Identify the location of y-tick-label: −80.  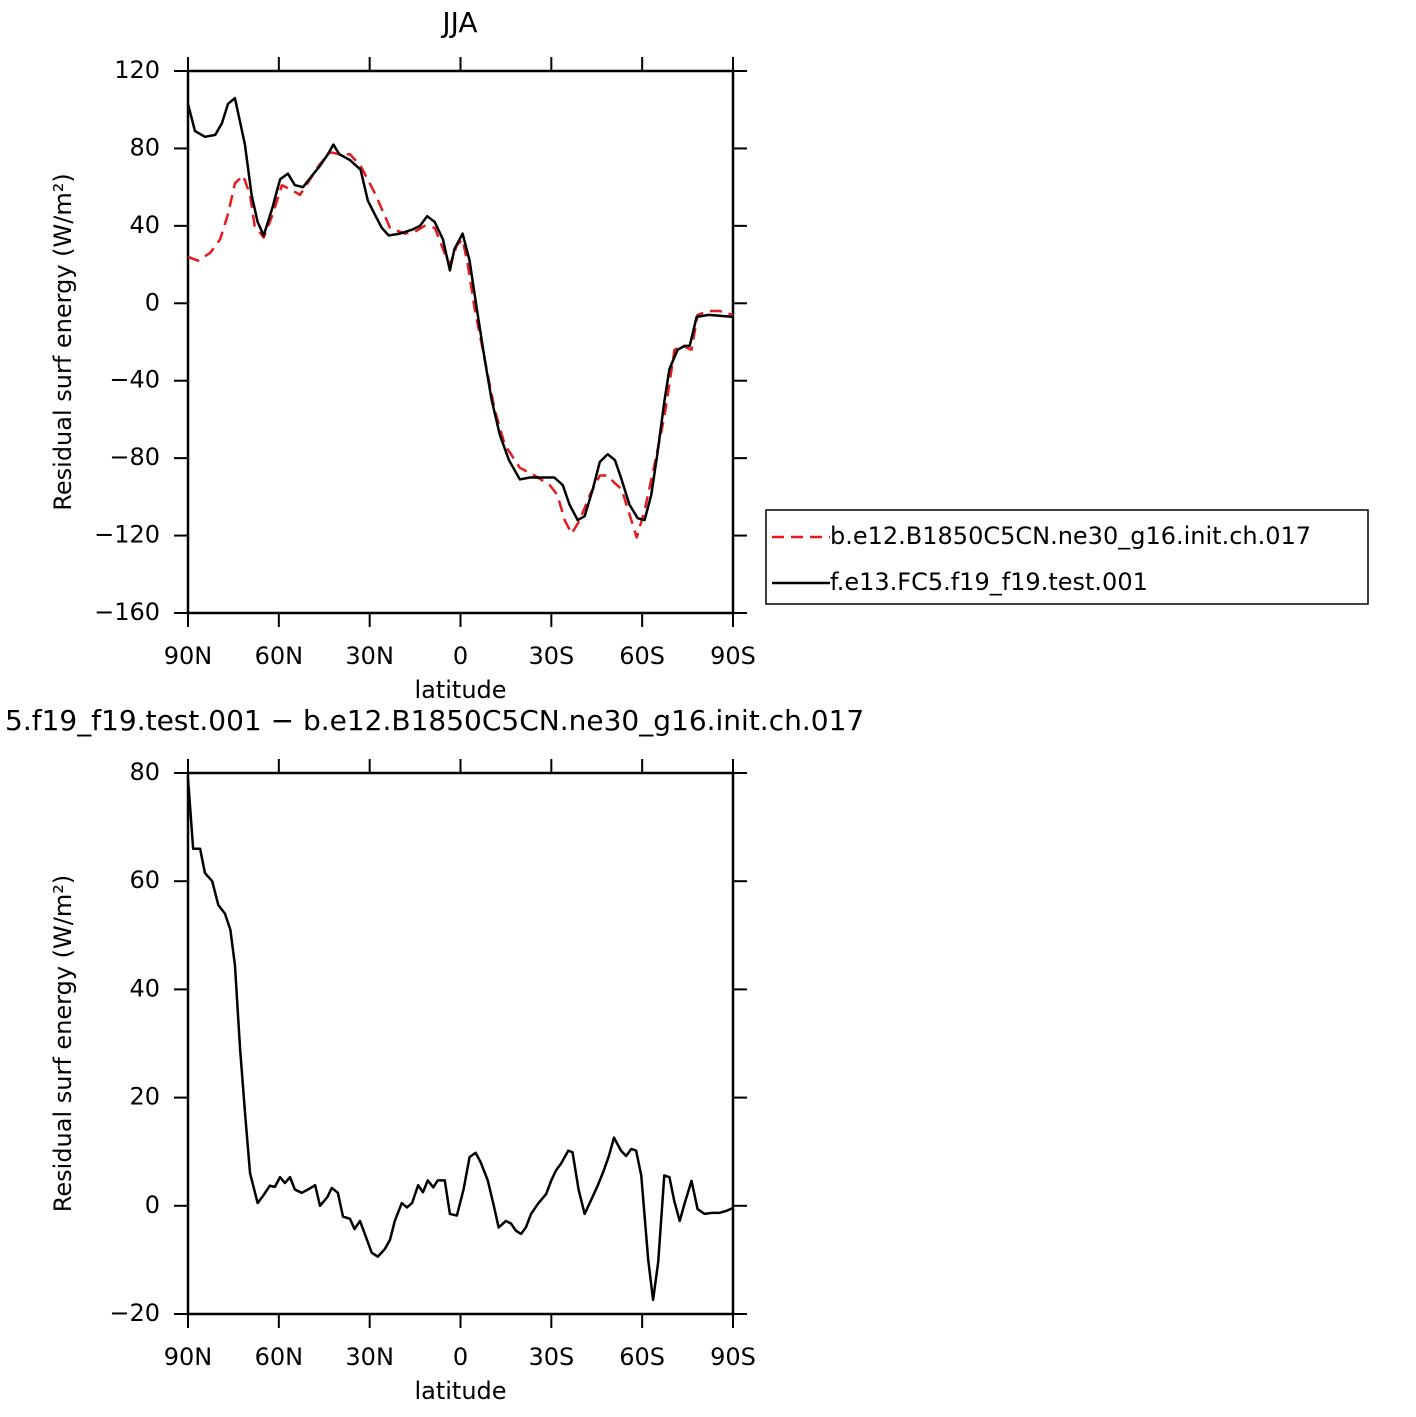
(134, 457).